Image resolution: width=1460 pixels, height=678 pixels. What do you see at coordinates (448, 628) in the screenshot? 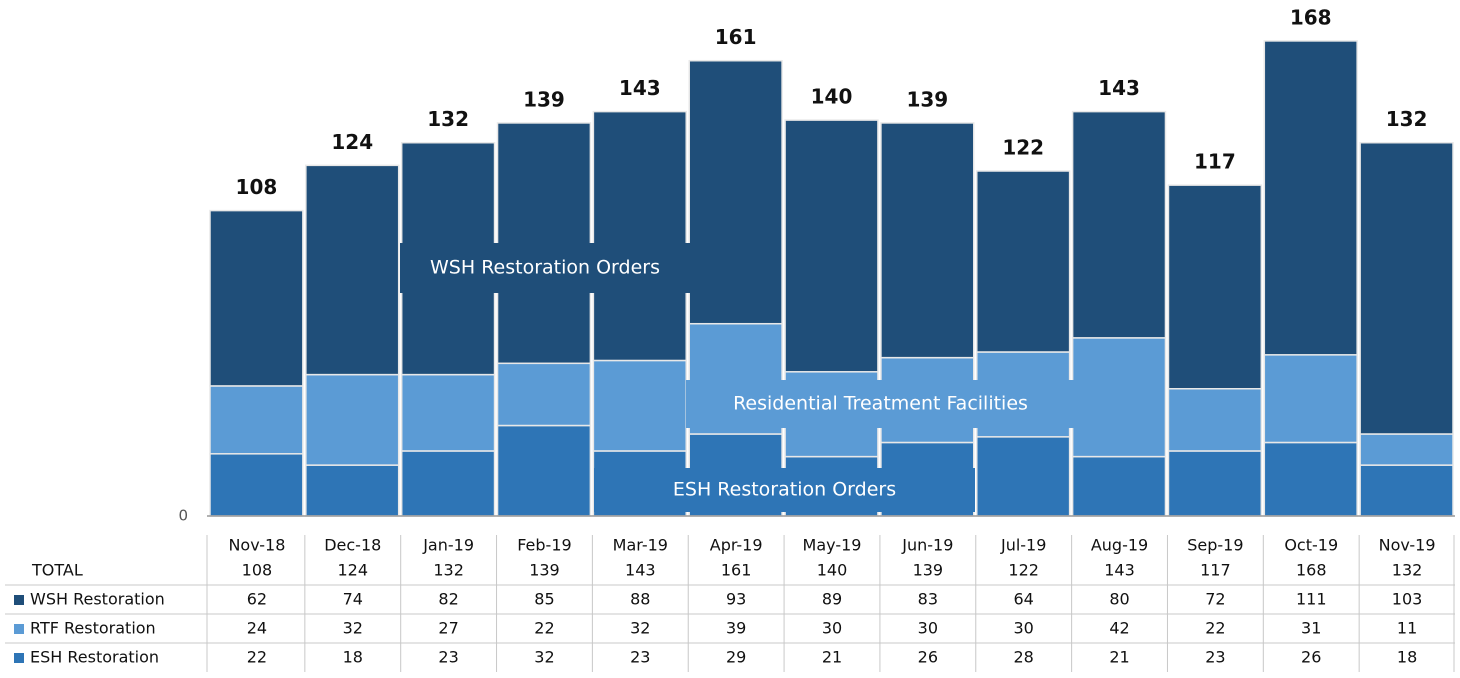
I see `table-value: 27` at bounding box center [448, 628].